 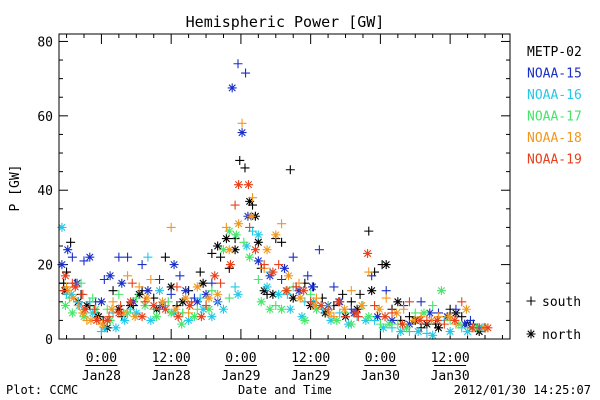 I want to click on x-tick-date: Jan29, so click(x=310, y=376).